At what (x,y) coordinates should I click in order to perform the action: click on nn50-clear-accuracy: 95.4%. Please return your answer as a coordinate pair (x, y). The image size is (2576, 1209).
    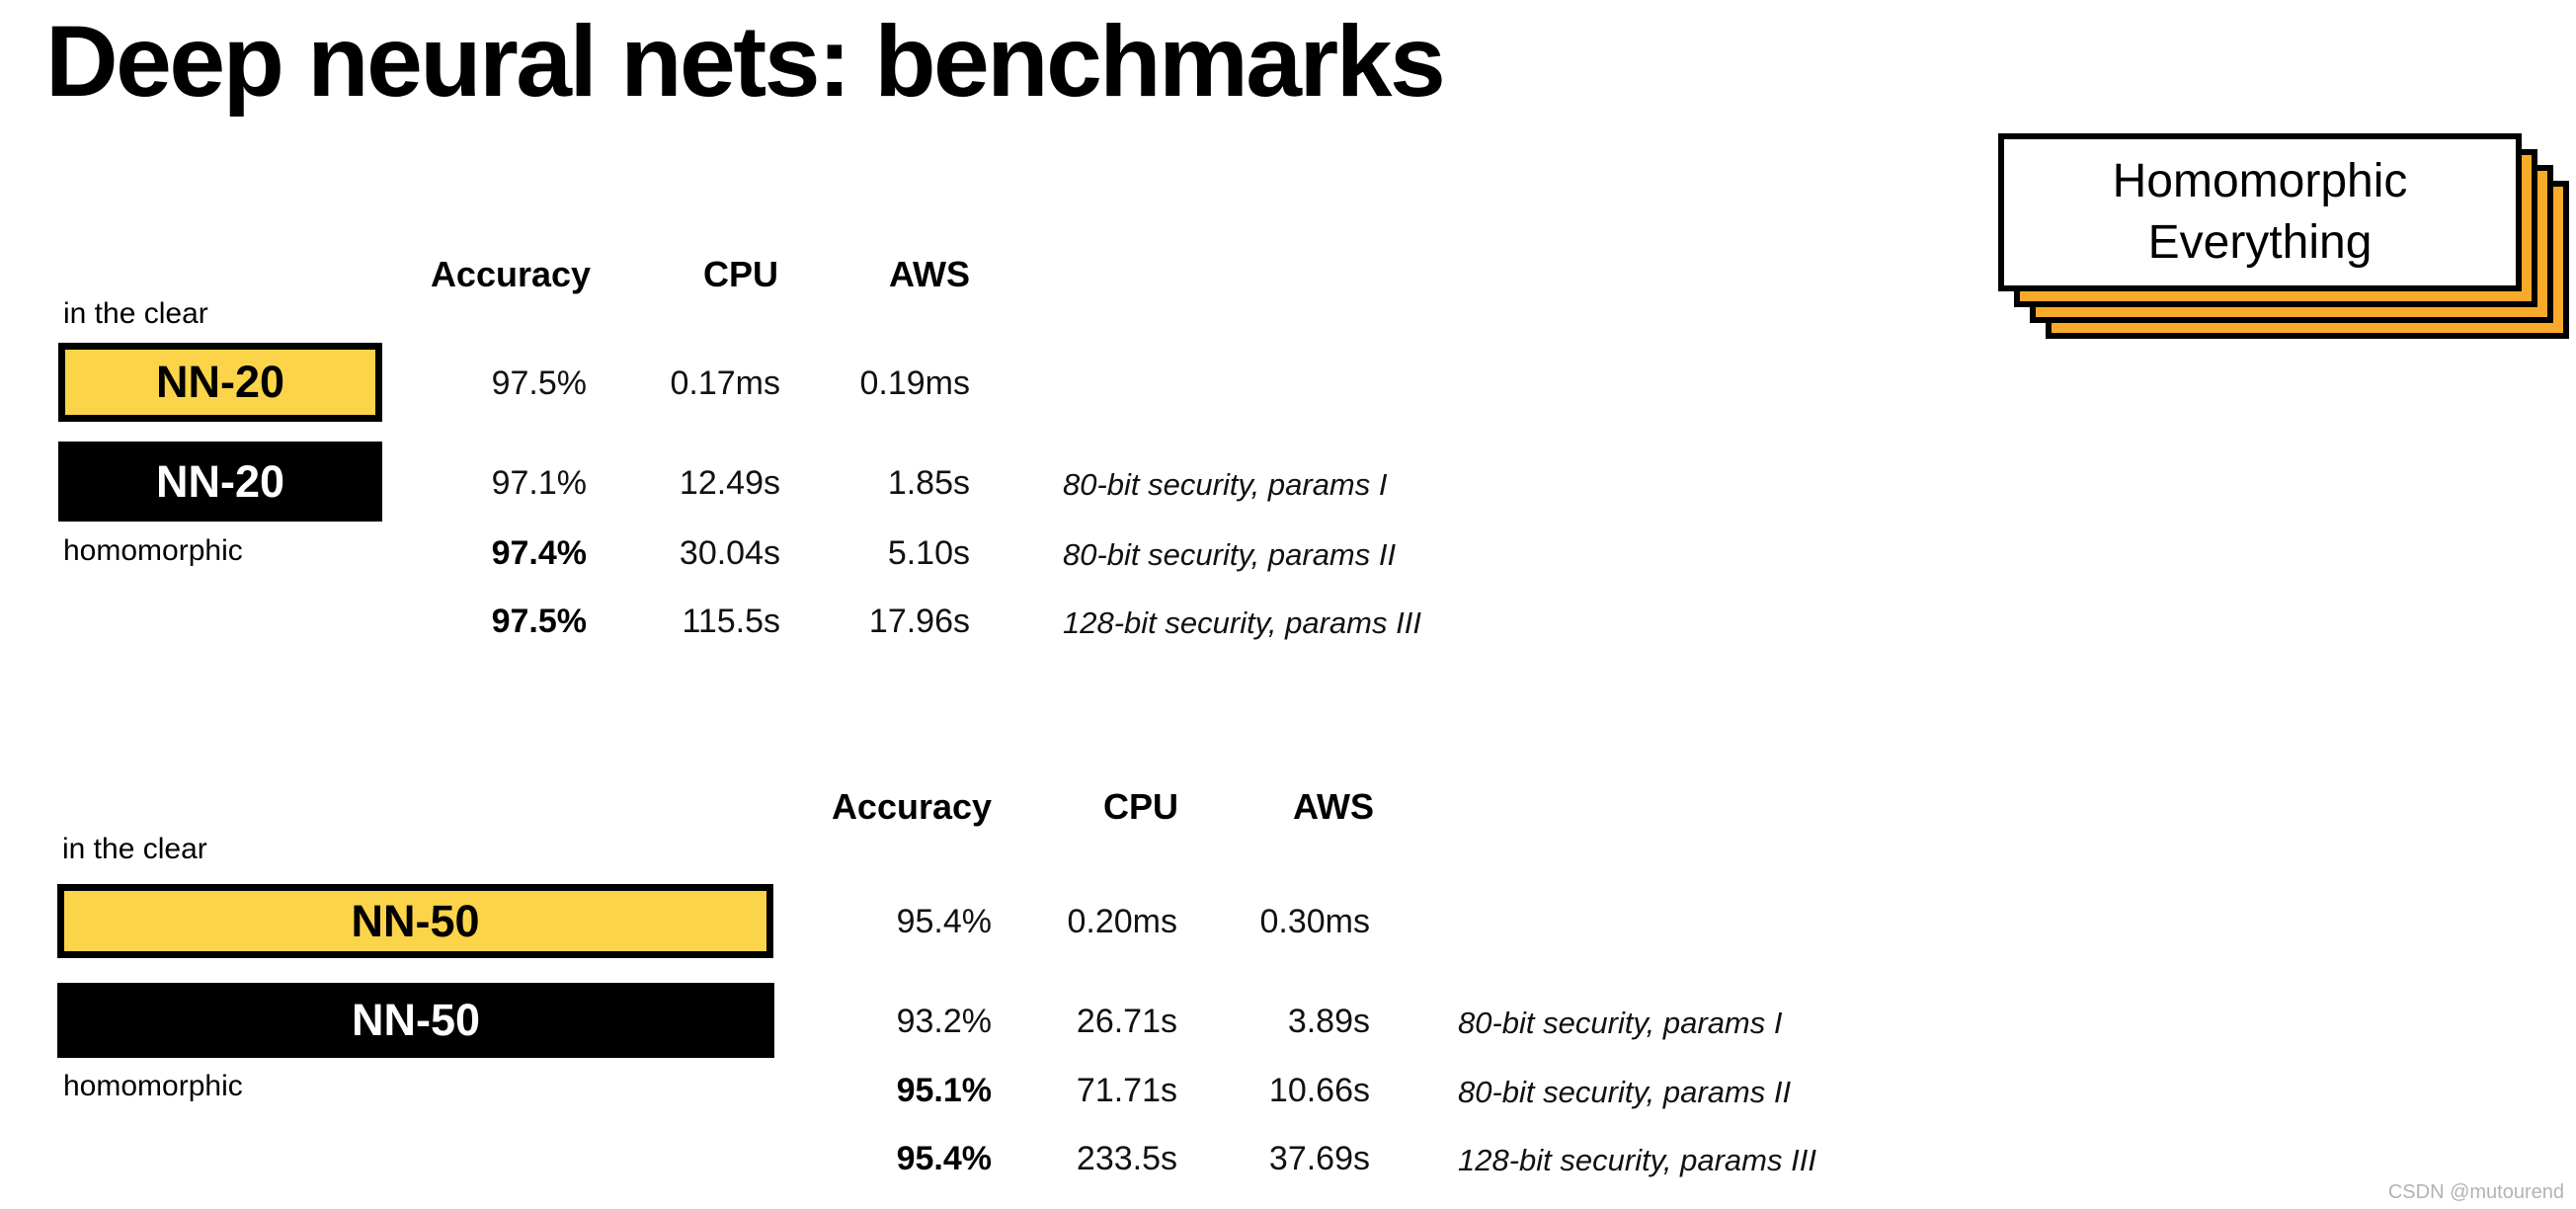
    Looking at the image, I should click on (944, 922).